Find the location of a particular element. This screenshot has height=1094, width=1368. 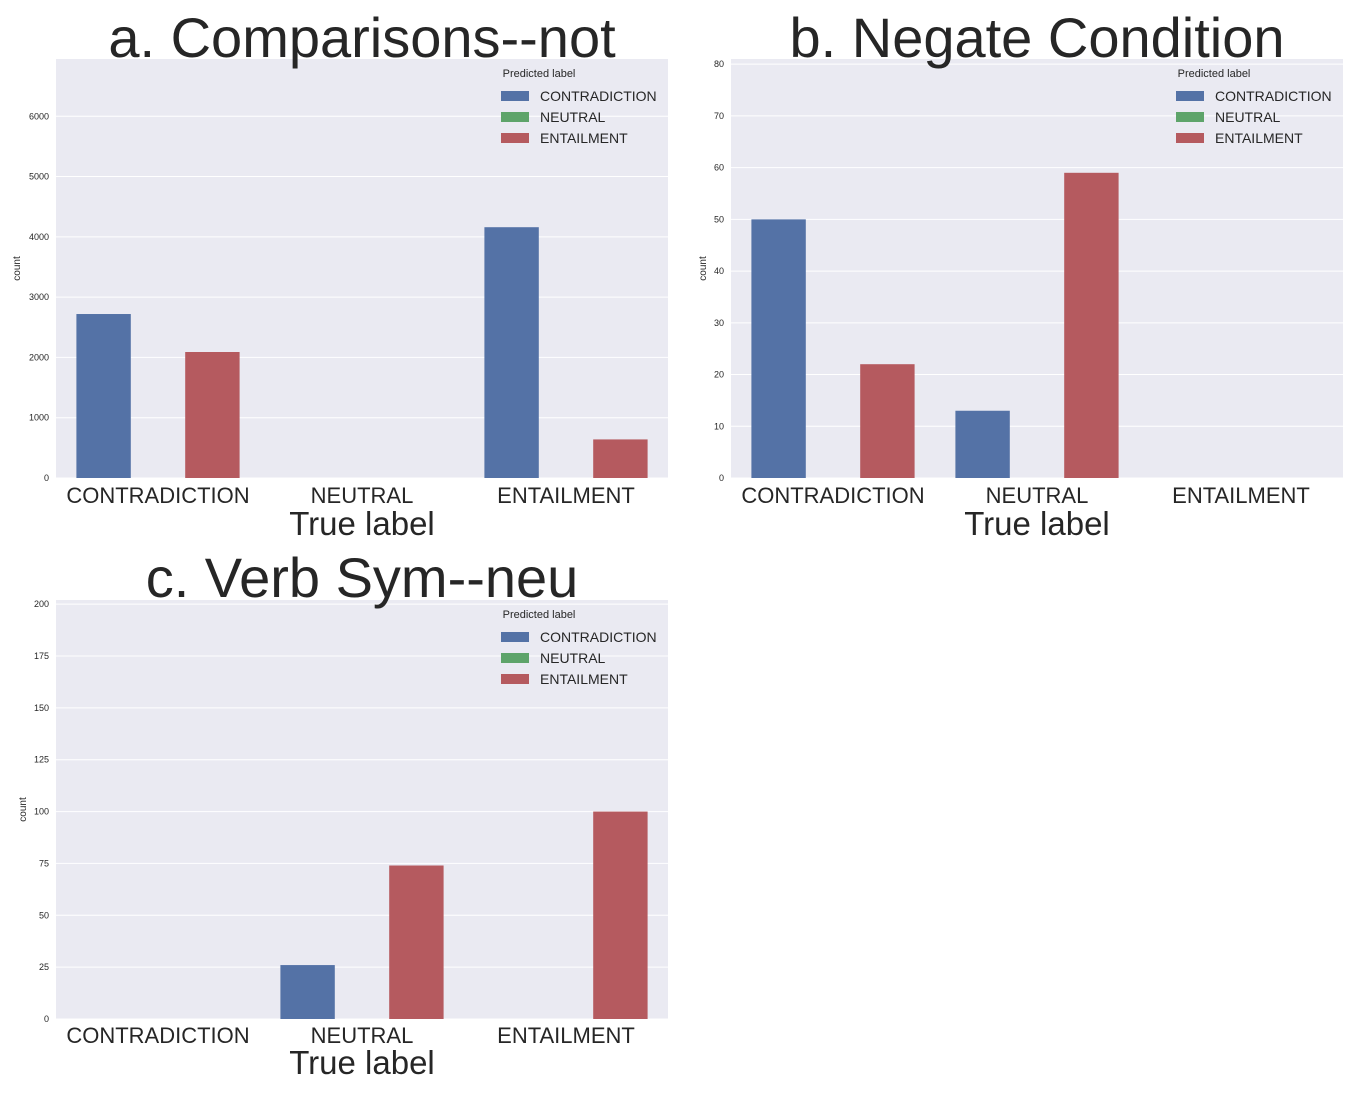

y-tick-label: 75 is located at coordinates (44, 863).